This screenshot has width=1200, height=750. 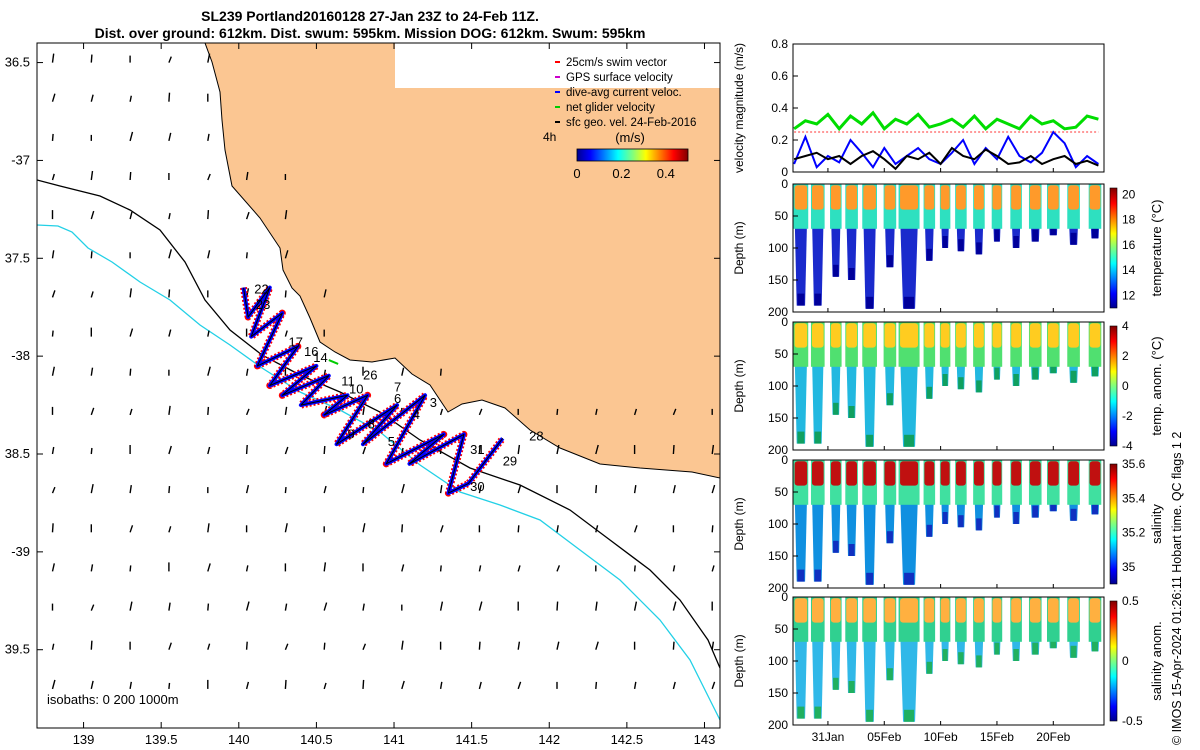 What do you see at coordinates (779, 140) in the screenshot?
I see `velocity-y-tick-label: 0.2` at bounding box center [779, 140].